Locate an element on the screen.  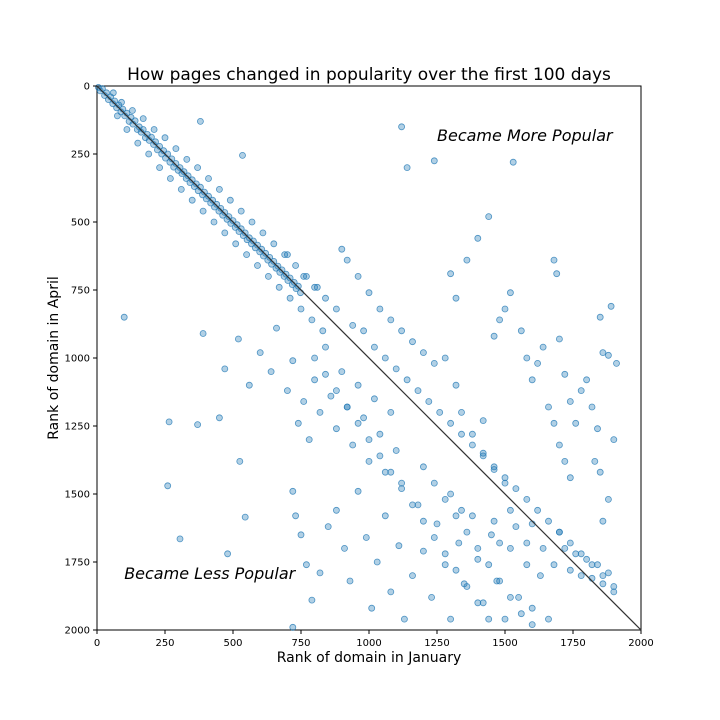
annotation-less-popular: Became Less Popular is located at coordinates (210, 573).